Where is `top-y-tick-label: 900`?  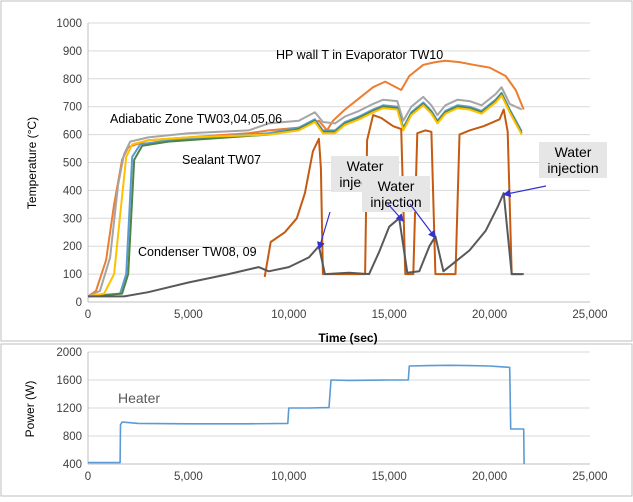
top-y-tick-label: 900 is located at coordinates (72, 52).